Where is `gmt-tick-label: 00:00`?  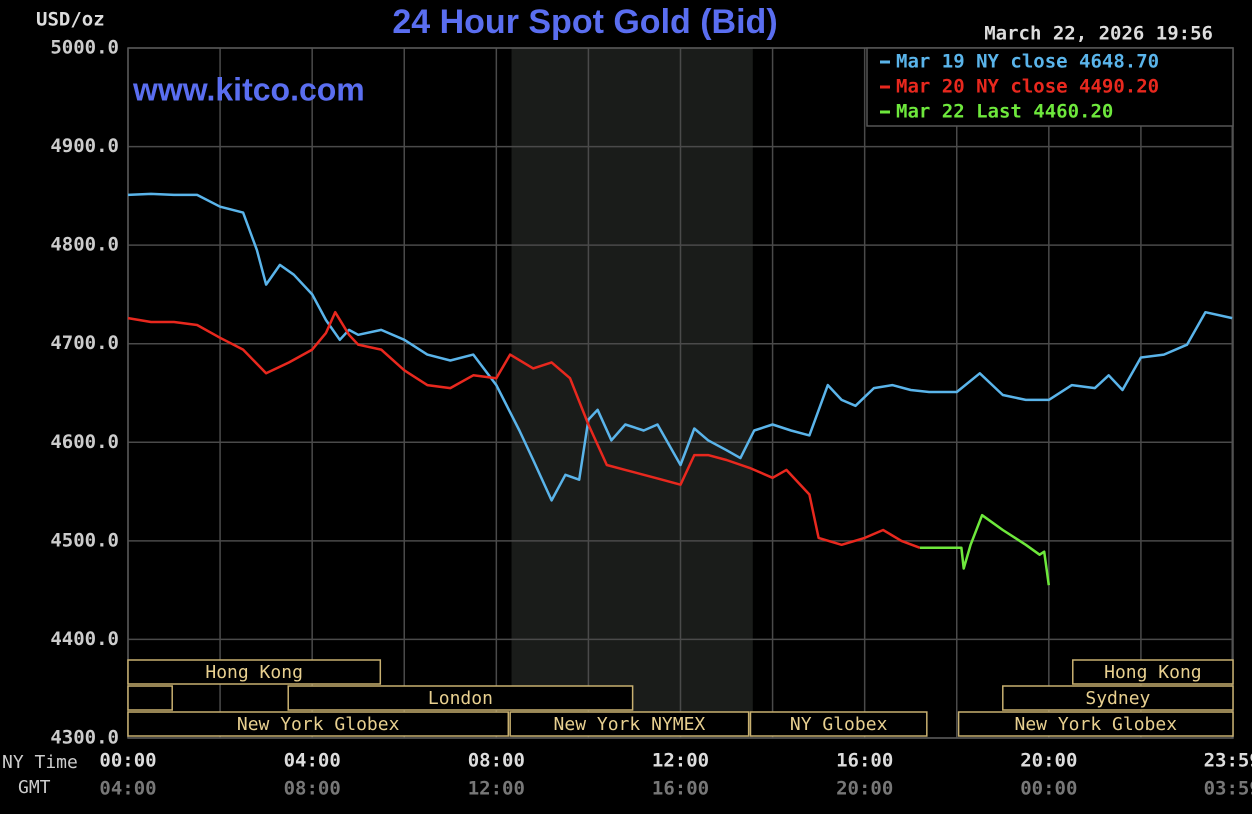
gmt-tick-label: 00:00 is located at coordinates (1048, 789).